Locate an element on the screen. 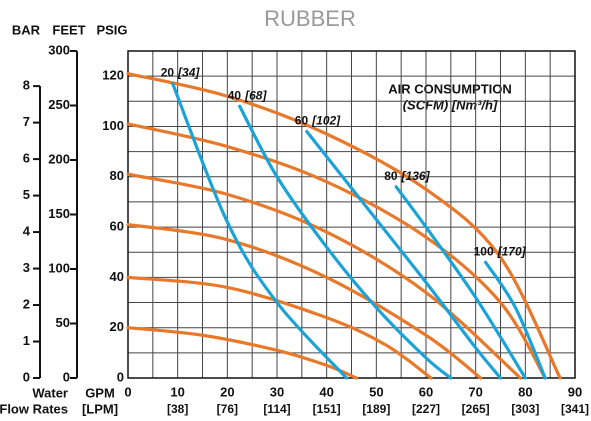 This screenshot has width=591, height=421. curve-label-name: 20 is located at coordinates (168, 73).